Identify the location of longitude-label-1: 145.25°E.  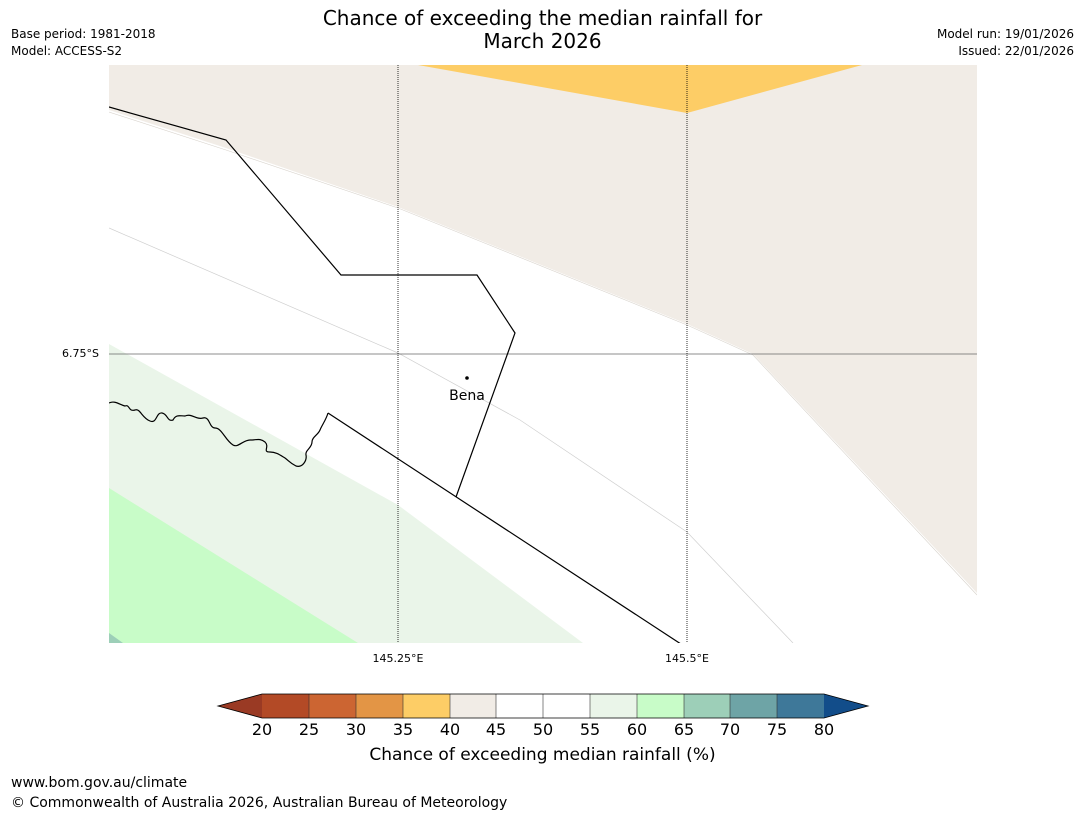
(398, 658).